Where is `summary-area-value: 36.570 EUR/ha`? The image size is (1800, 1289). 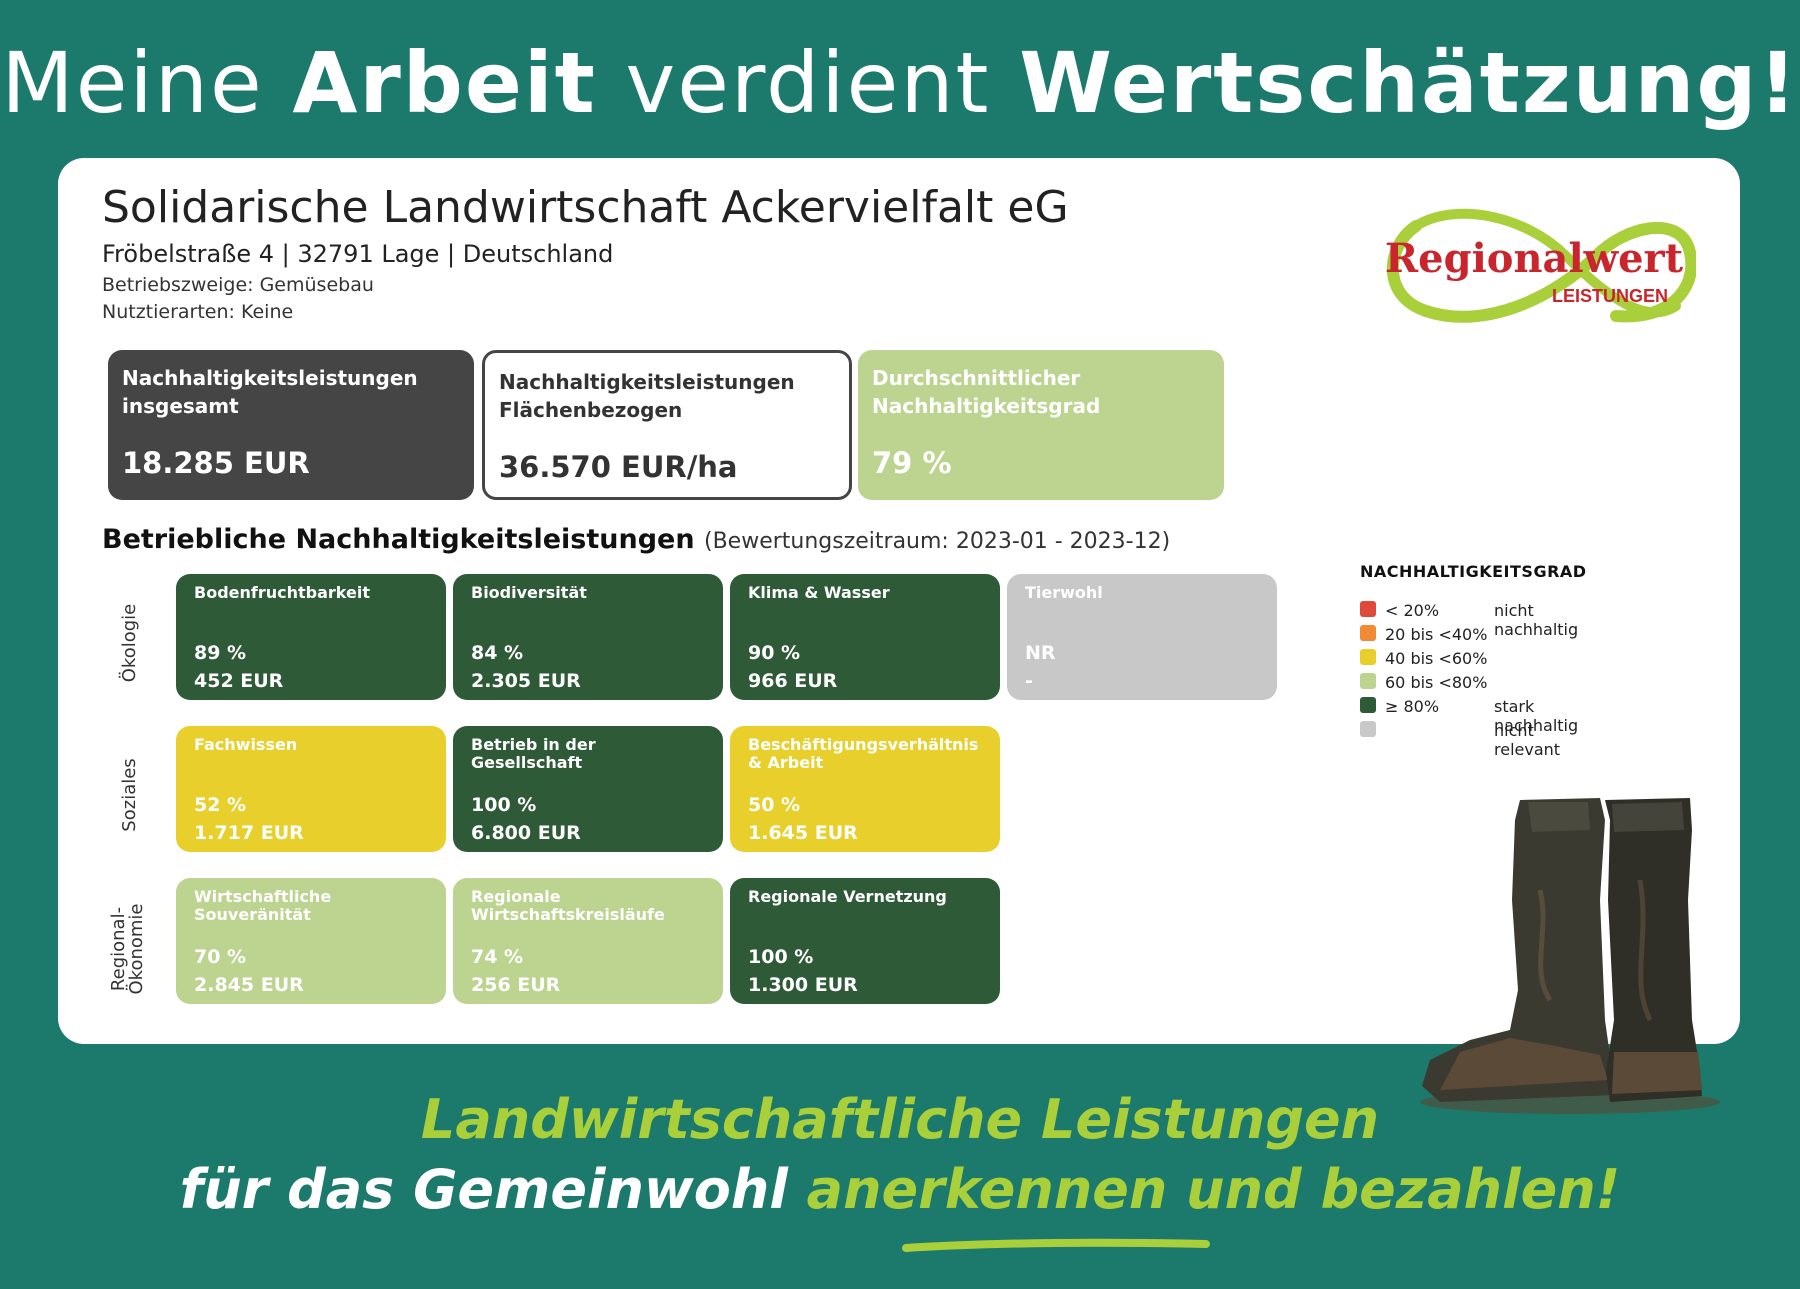 summary-area-value: 36.570 EUR/ha is located at coordinates (618, 467).